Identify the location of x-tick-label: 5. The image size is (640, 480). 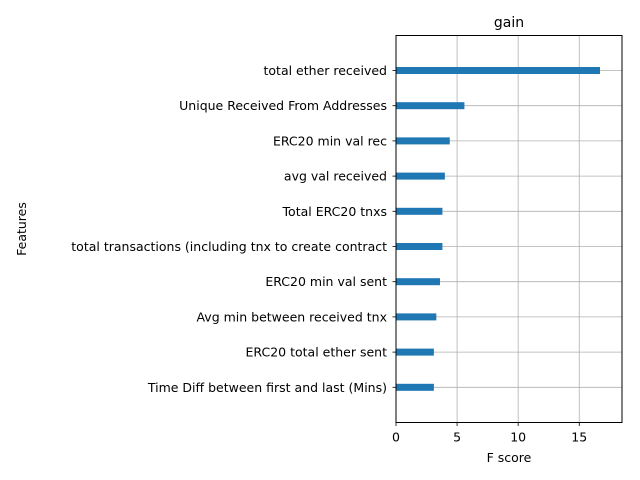
(457, 437).